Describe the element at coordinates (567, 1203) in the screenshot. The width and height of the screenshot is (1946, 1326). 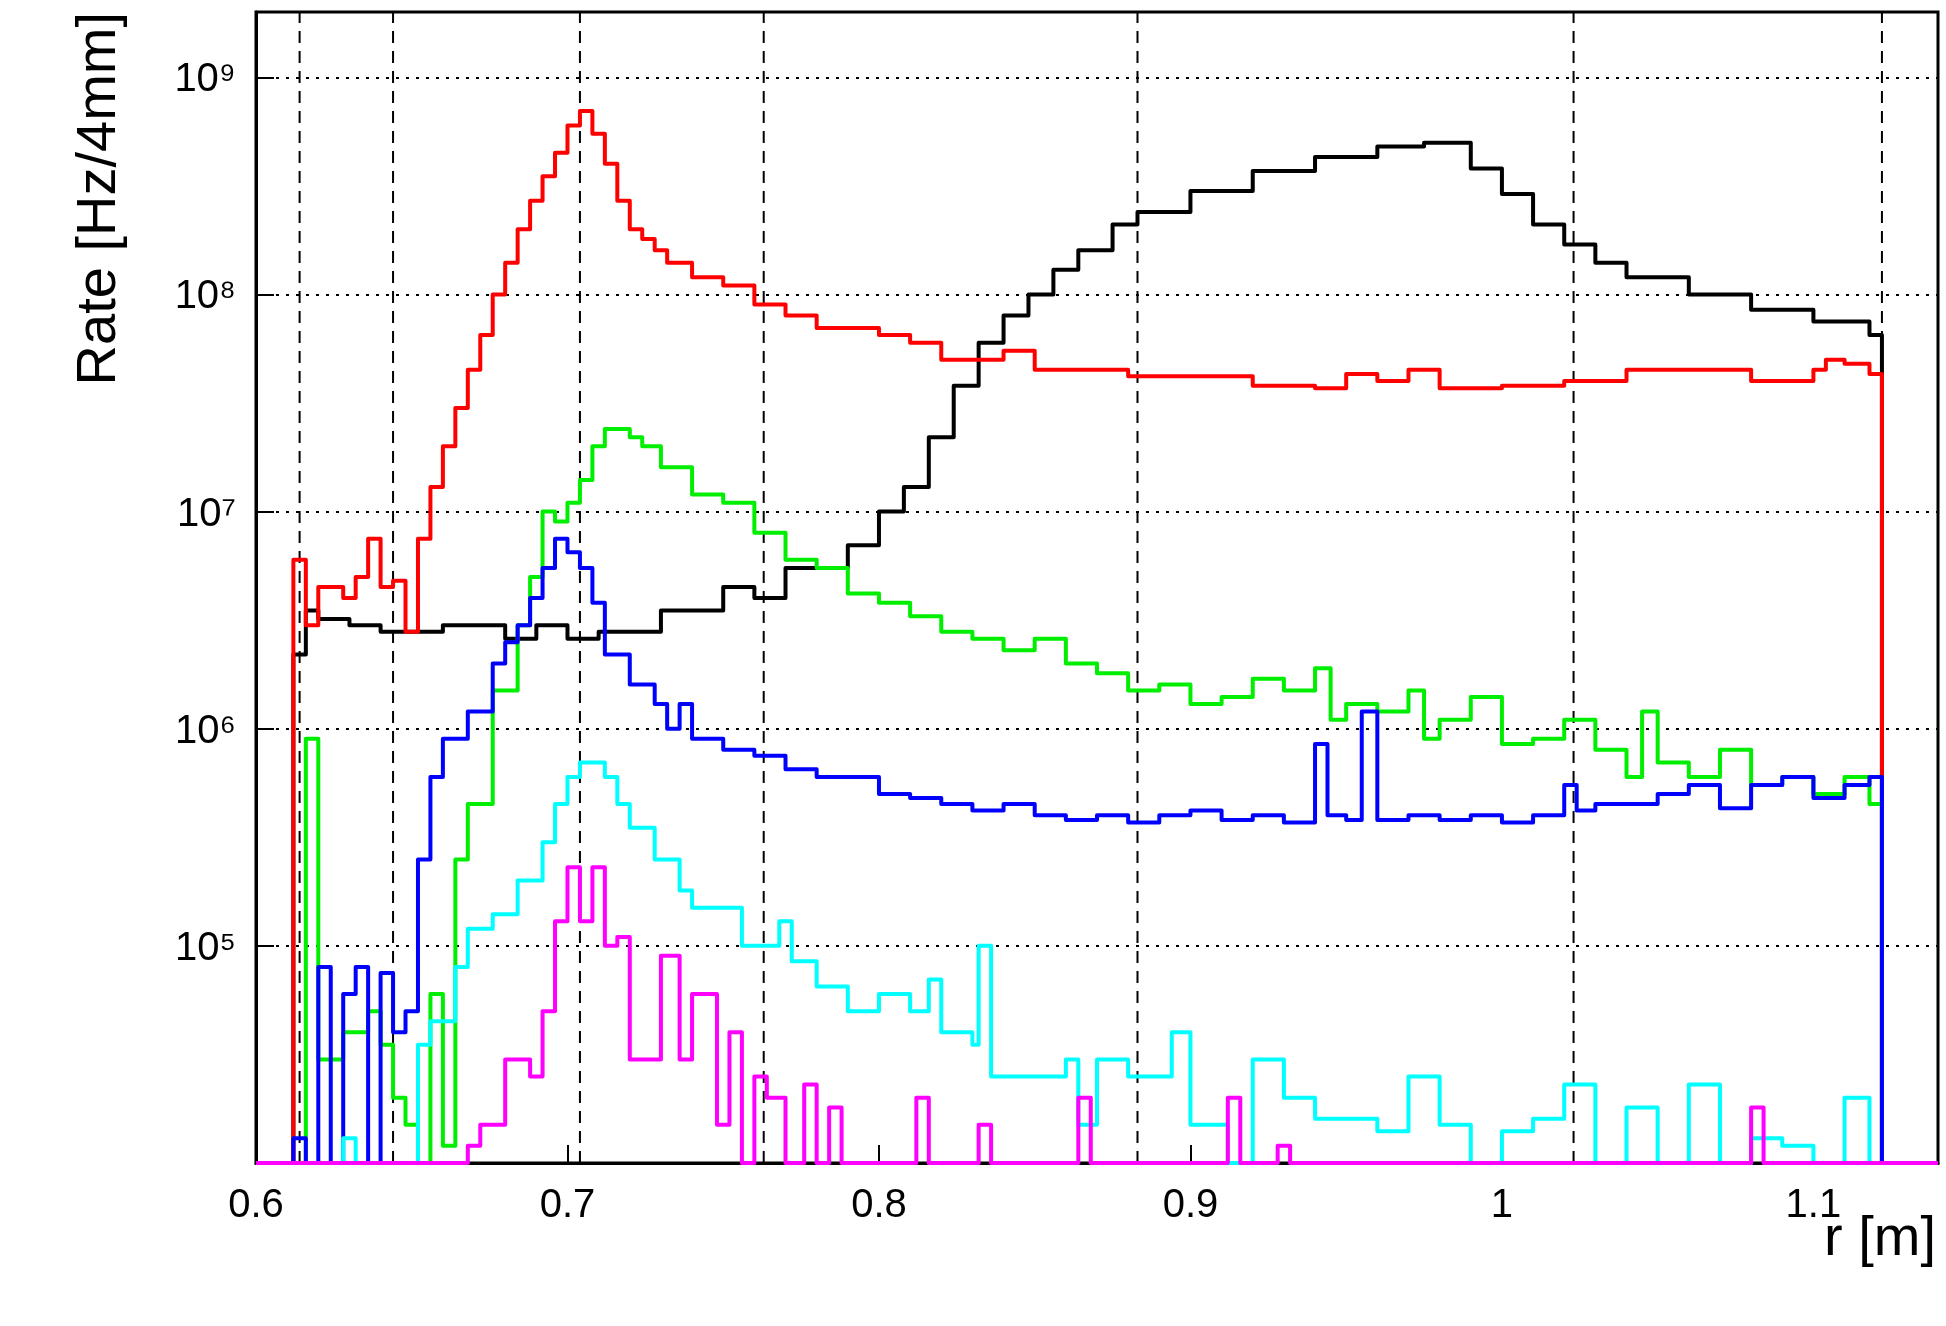
I see `x-tick-label: 0.7` at that location.